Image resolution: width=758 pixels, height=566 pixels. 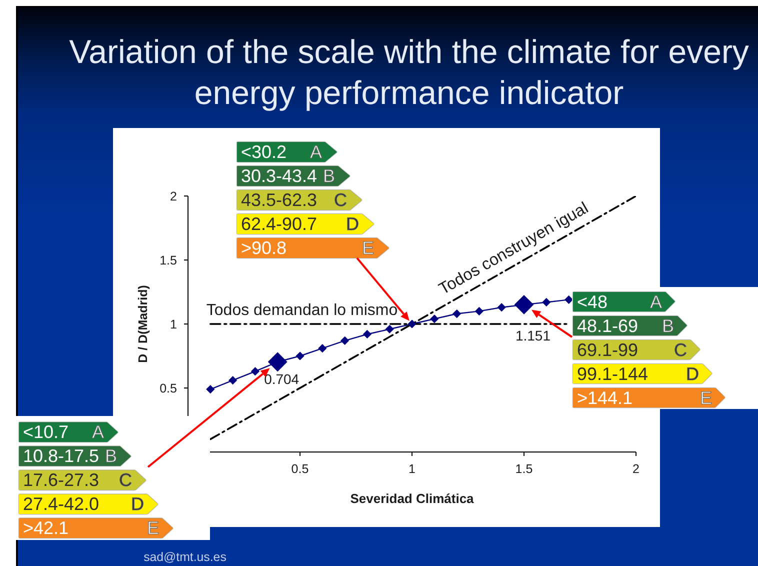 What do you see at coordinates (592, 302) in the screenshot?
I see `annotation: <48` at bounding box center [592, 302].